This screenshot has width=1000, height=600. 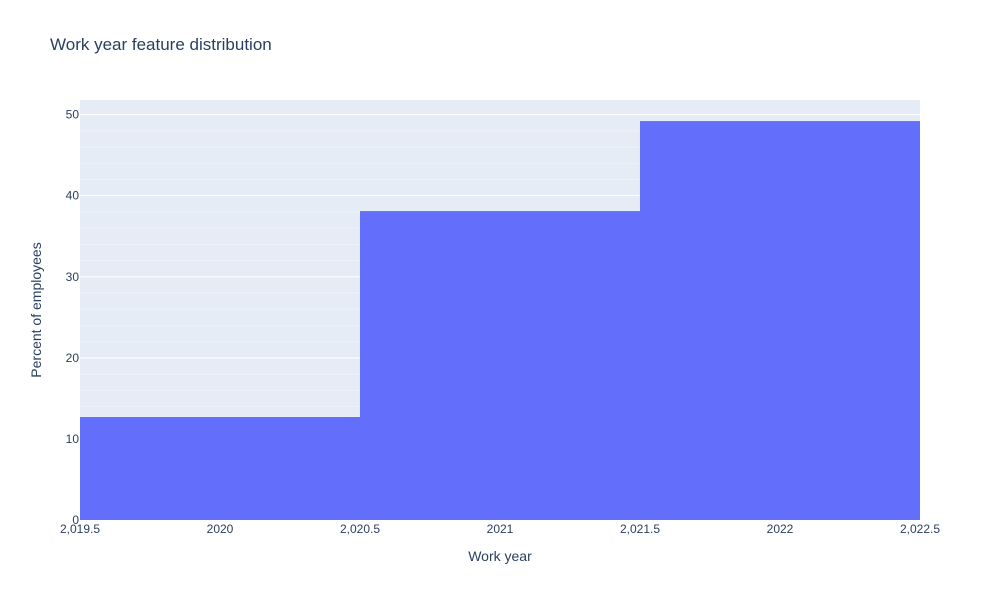 What do you see at coordinates (75, 520) in the screenshot?
I see `y-tick-label: 0` at bounding box center [75, 520].